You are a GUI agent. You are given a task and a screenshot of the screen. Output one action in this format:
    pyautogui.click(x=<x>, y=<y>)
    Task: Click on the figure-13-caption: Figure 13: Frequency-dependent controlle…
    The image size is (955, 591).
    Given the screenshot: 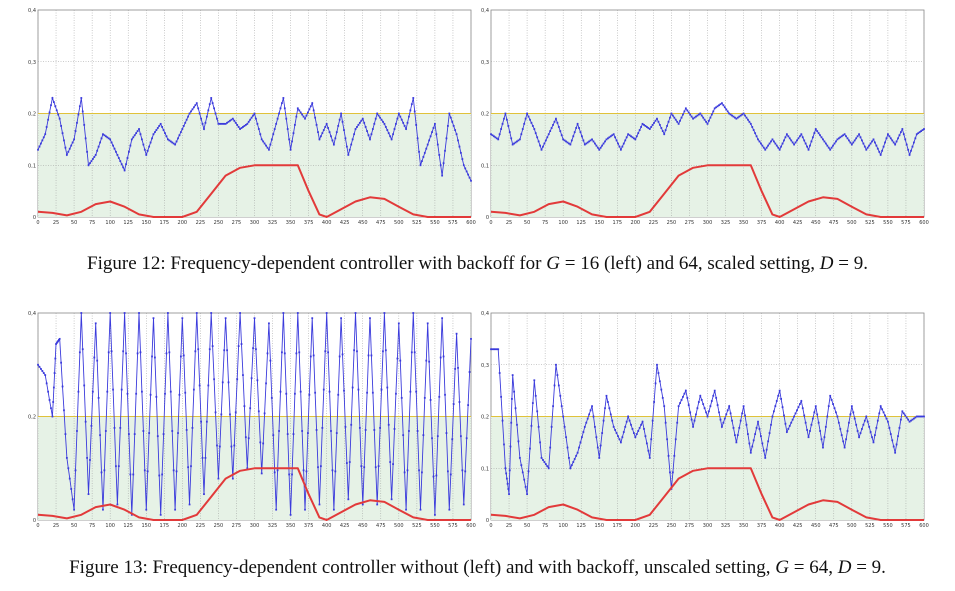 What is the action you would take?
    pyautogui.click(x=477, y=567)
    